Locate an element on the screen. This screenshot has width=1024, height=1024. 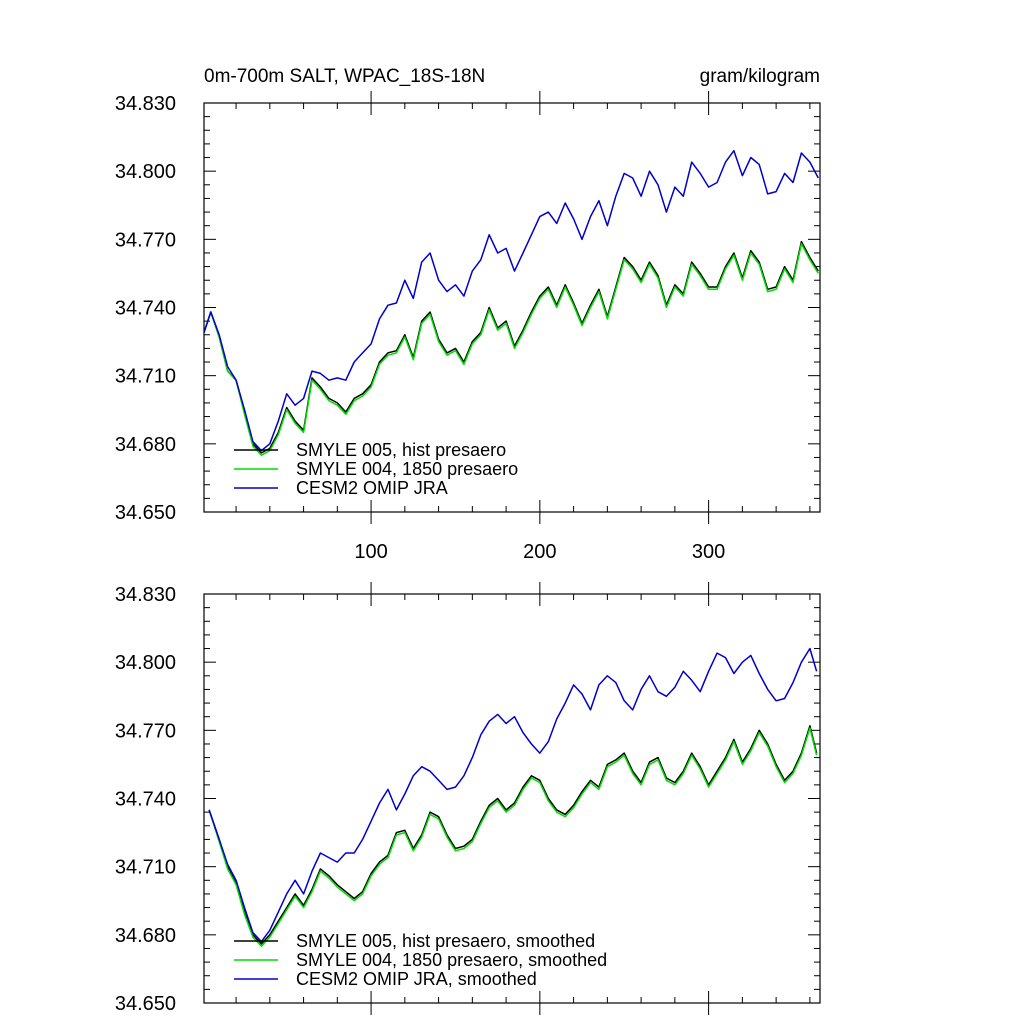
legend-label: SMYLE 005, hist presaero, smoothed is located at coordinates (445, 941).